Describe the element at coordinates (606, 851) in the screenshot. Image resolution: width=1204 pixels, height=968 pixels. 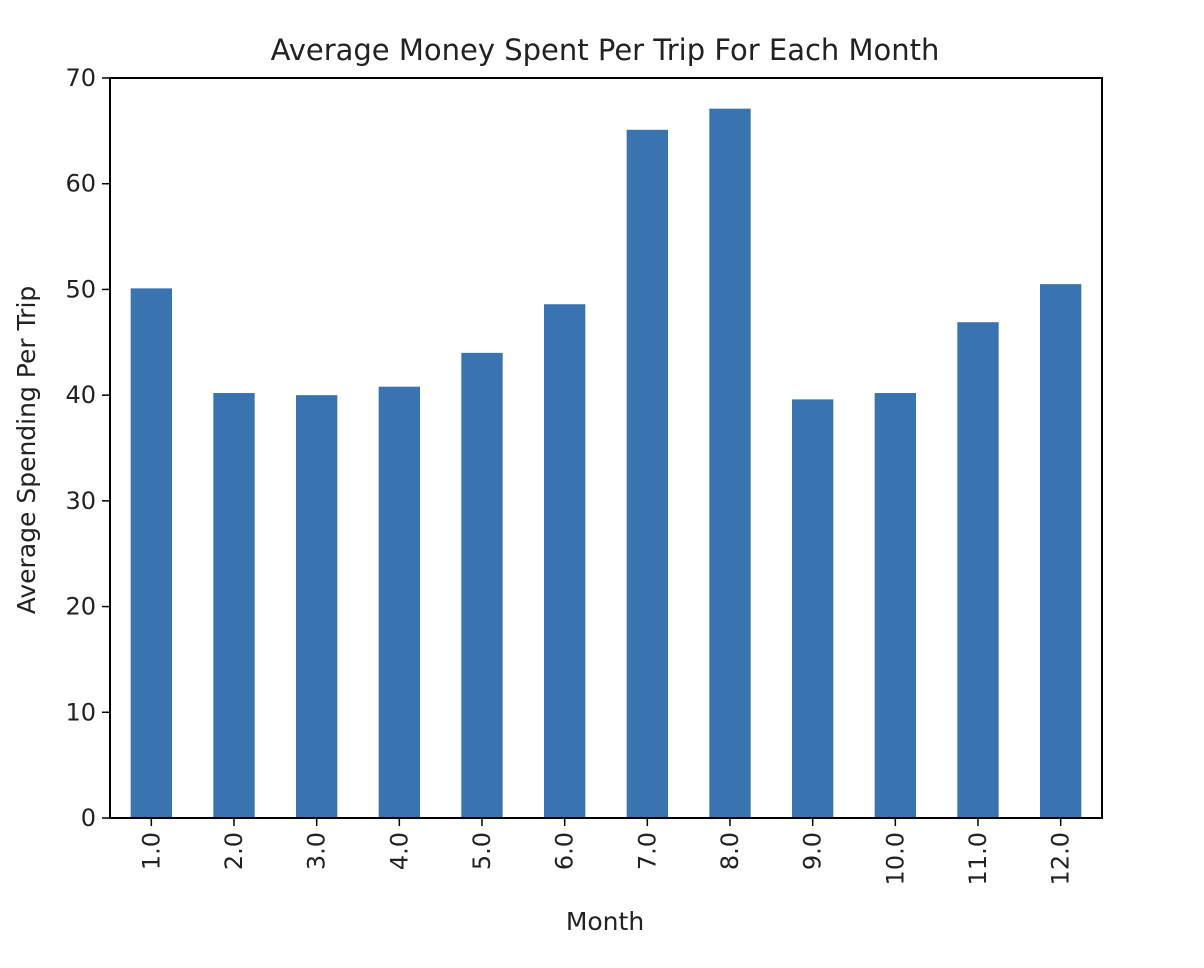
I see `x-axis-ticks: 1.0 2.0 3.0 4.0 5.0 6.0 7.0 8.0 9.0 10.0 11.0 12.0` at that location.